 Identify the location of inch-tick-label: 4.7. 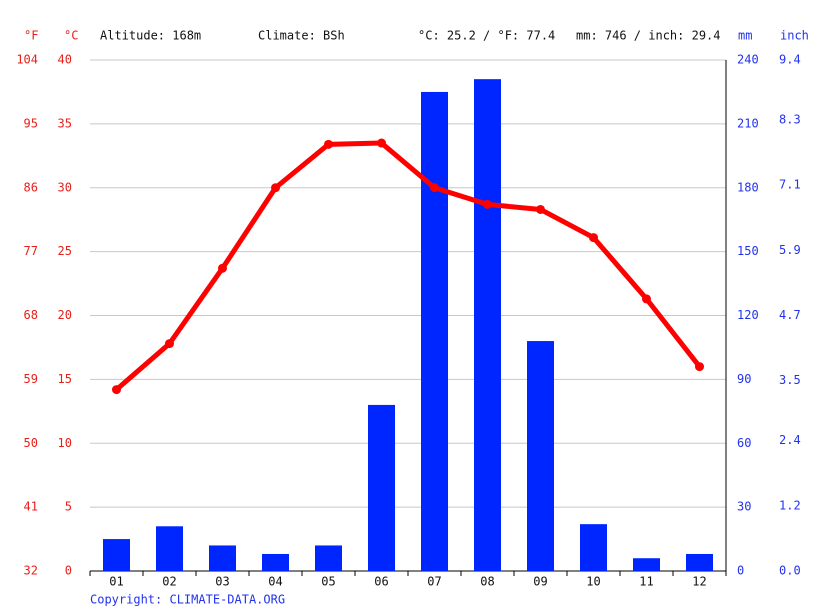
(790, 315).